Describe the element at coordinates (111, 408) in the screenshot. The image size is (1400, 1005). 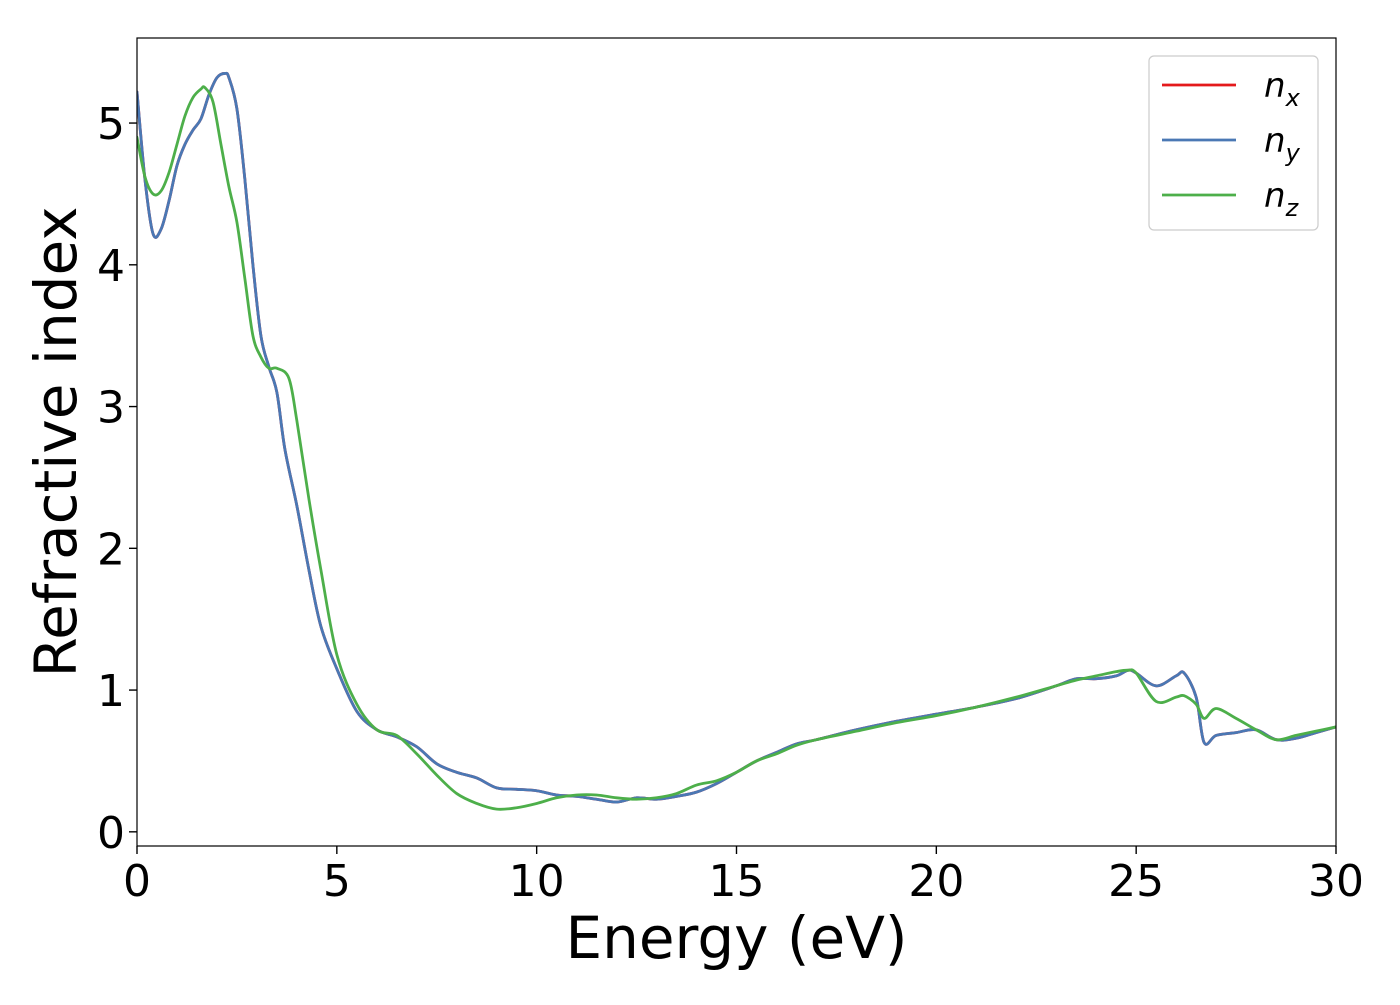
I see `y-tick-label: 3` at that location.